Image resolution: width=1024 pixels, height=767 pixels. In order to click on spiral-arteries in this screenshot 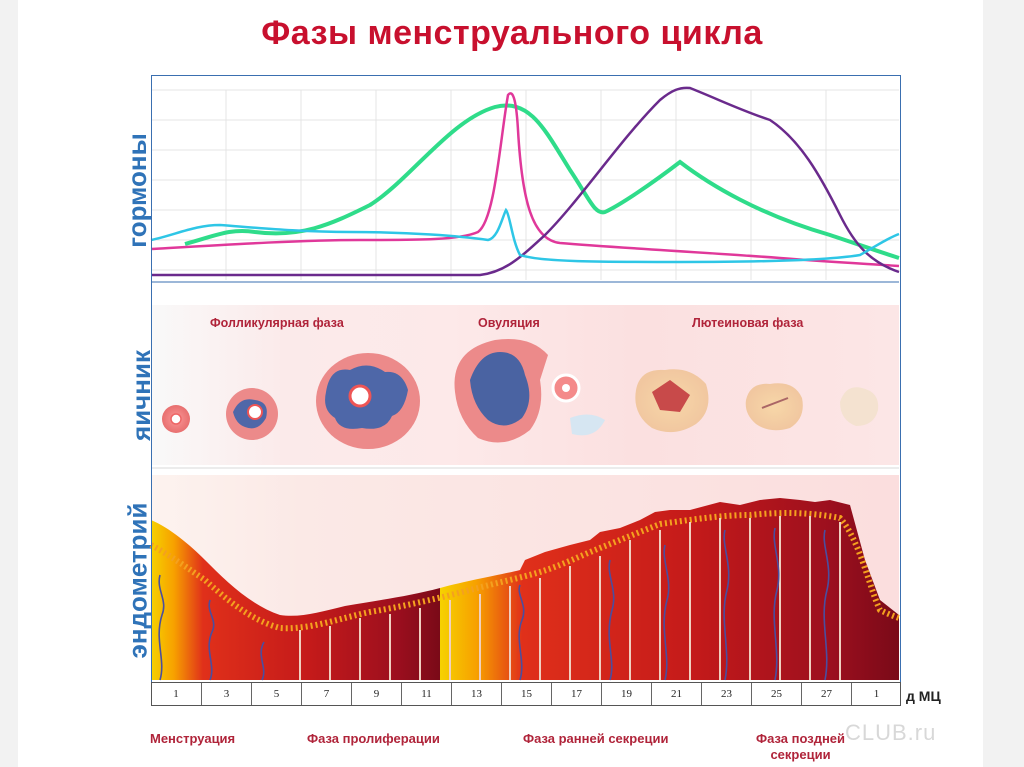, I will do `click(494, 604)`.